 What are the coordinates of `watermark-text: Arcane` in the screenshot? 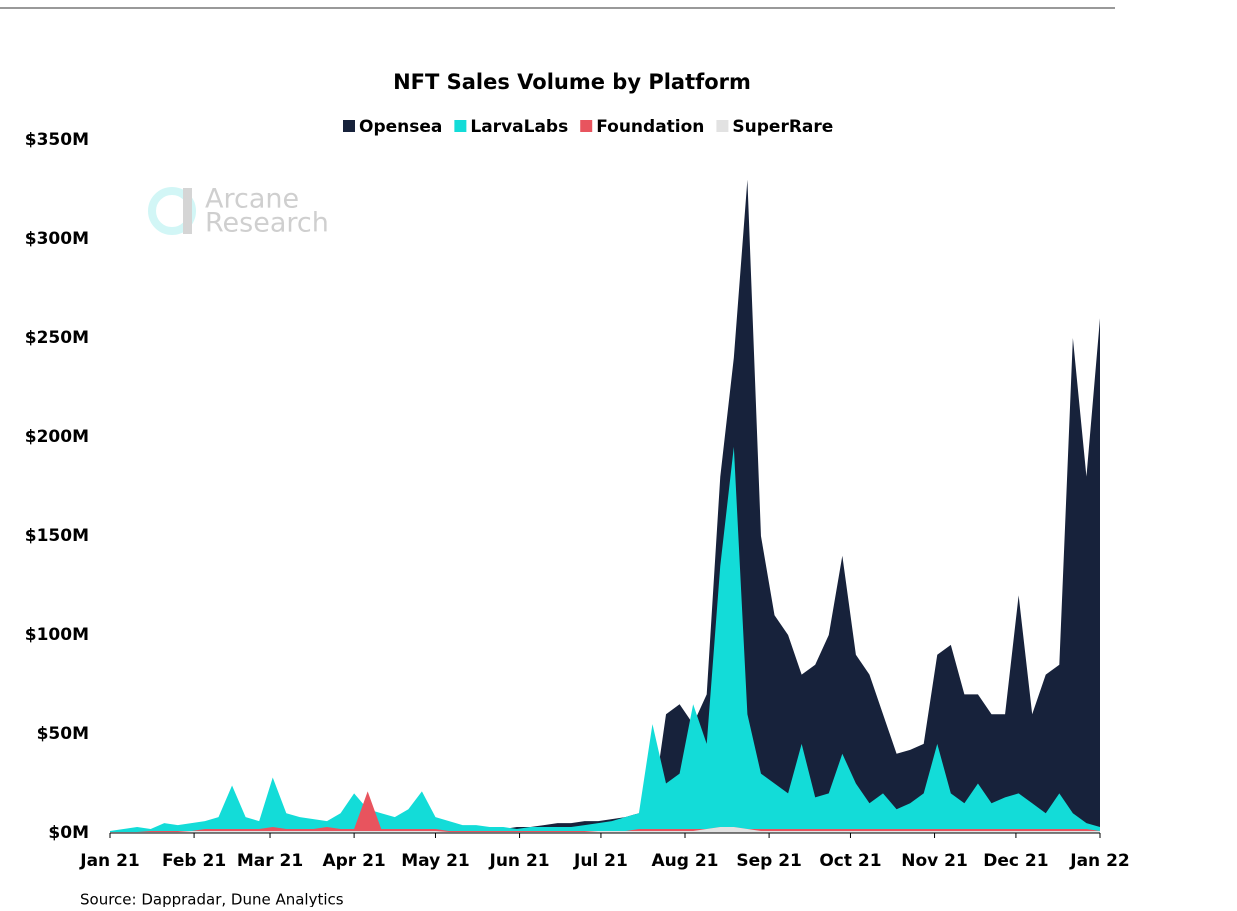 It's located at (252, 199).